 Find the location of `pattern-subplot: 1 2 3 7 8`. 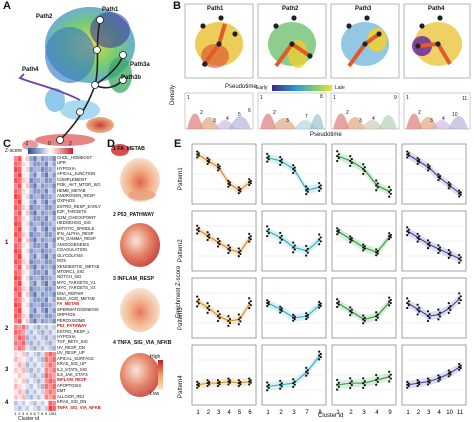

pattern-subplot: 1 2 3 7 8 is located at coordinates (294, 380).